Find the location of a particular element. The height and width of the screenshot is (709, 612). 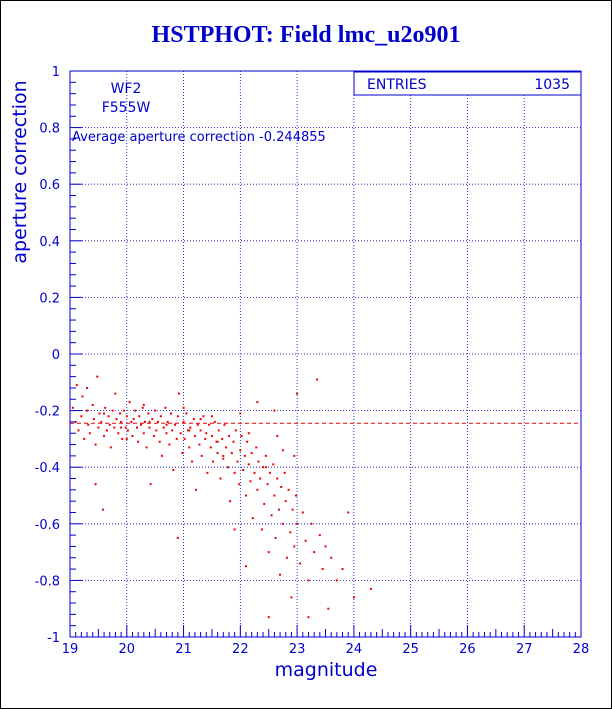

y-tick-label: -0.6 is located at coordinates (47, 525).